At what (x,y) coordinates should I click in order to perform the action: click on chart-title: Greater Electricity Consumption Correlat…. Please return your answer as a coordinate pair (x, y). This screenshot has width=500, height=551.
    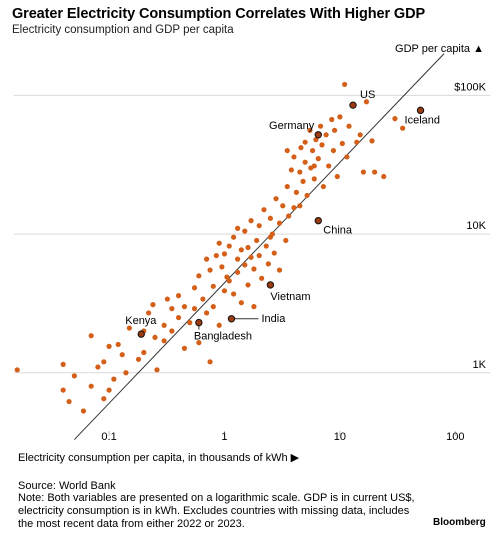
    Looking at the image, I should click on (219, 14).